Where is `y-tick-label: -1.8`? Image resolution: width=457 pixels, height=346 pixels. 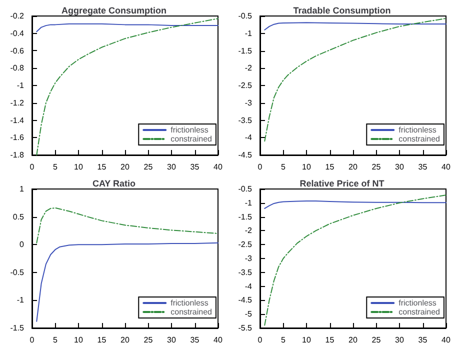
y-tick-label: -1.8 is located at coordinates (17, 155).